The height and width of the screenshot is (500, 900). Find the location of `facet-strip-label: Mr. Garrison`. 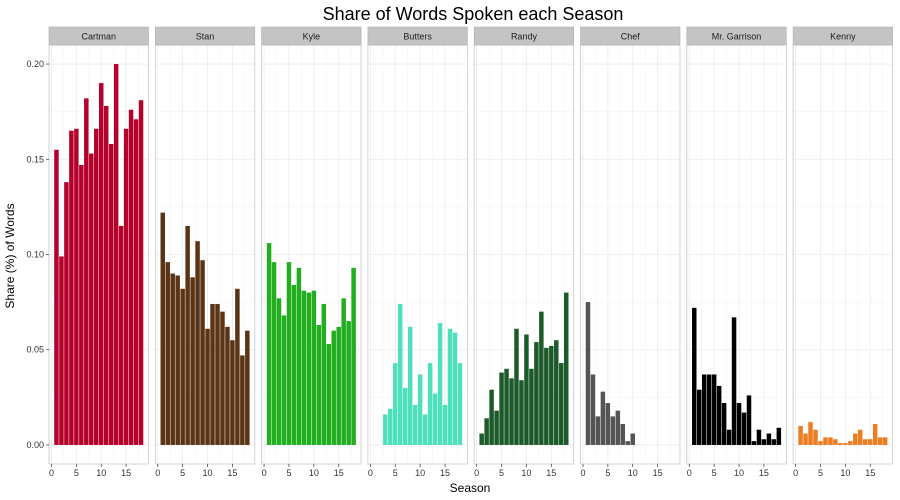

facet-strip-label: Mr. Garrison is located at coordinates (737, 37).